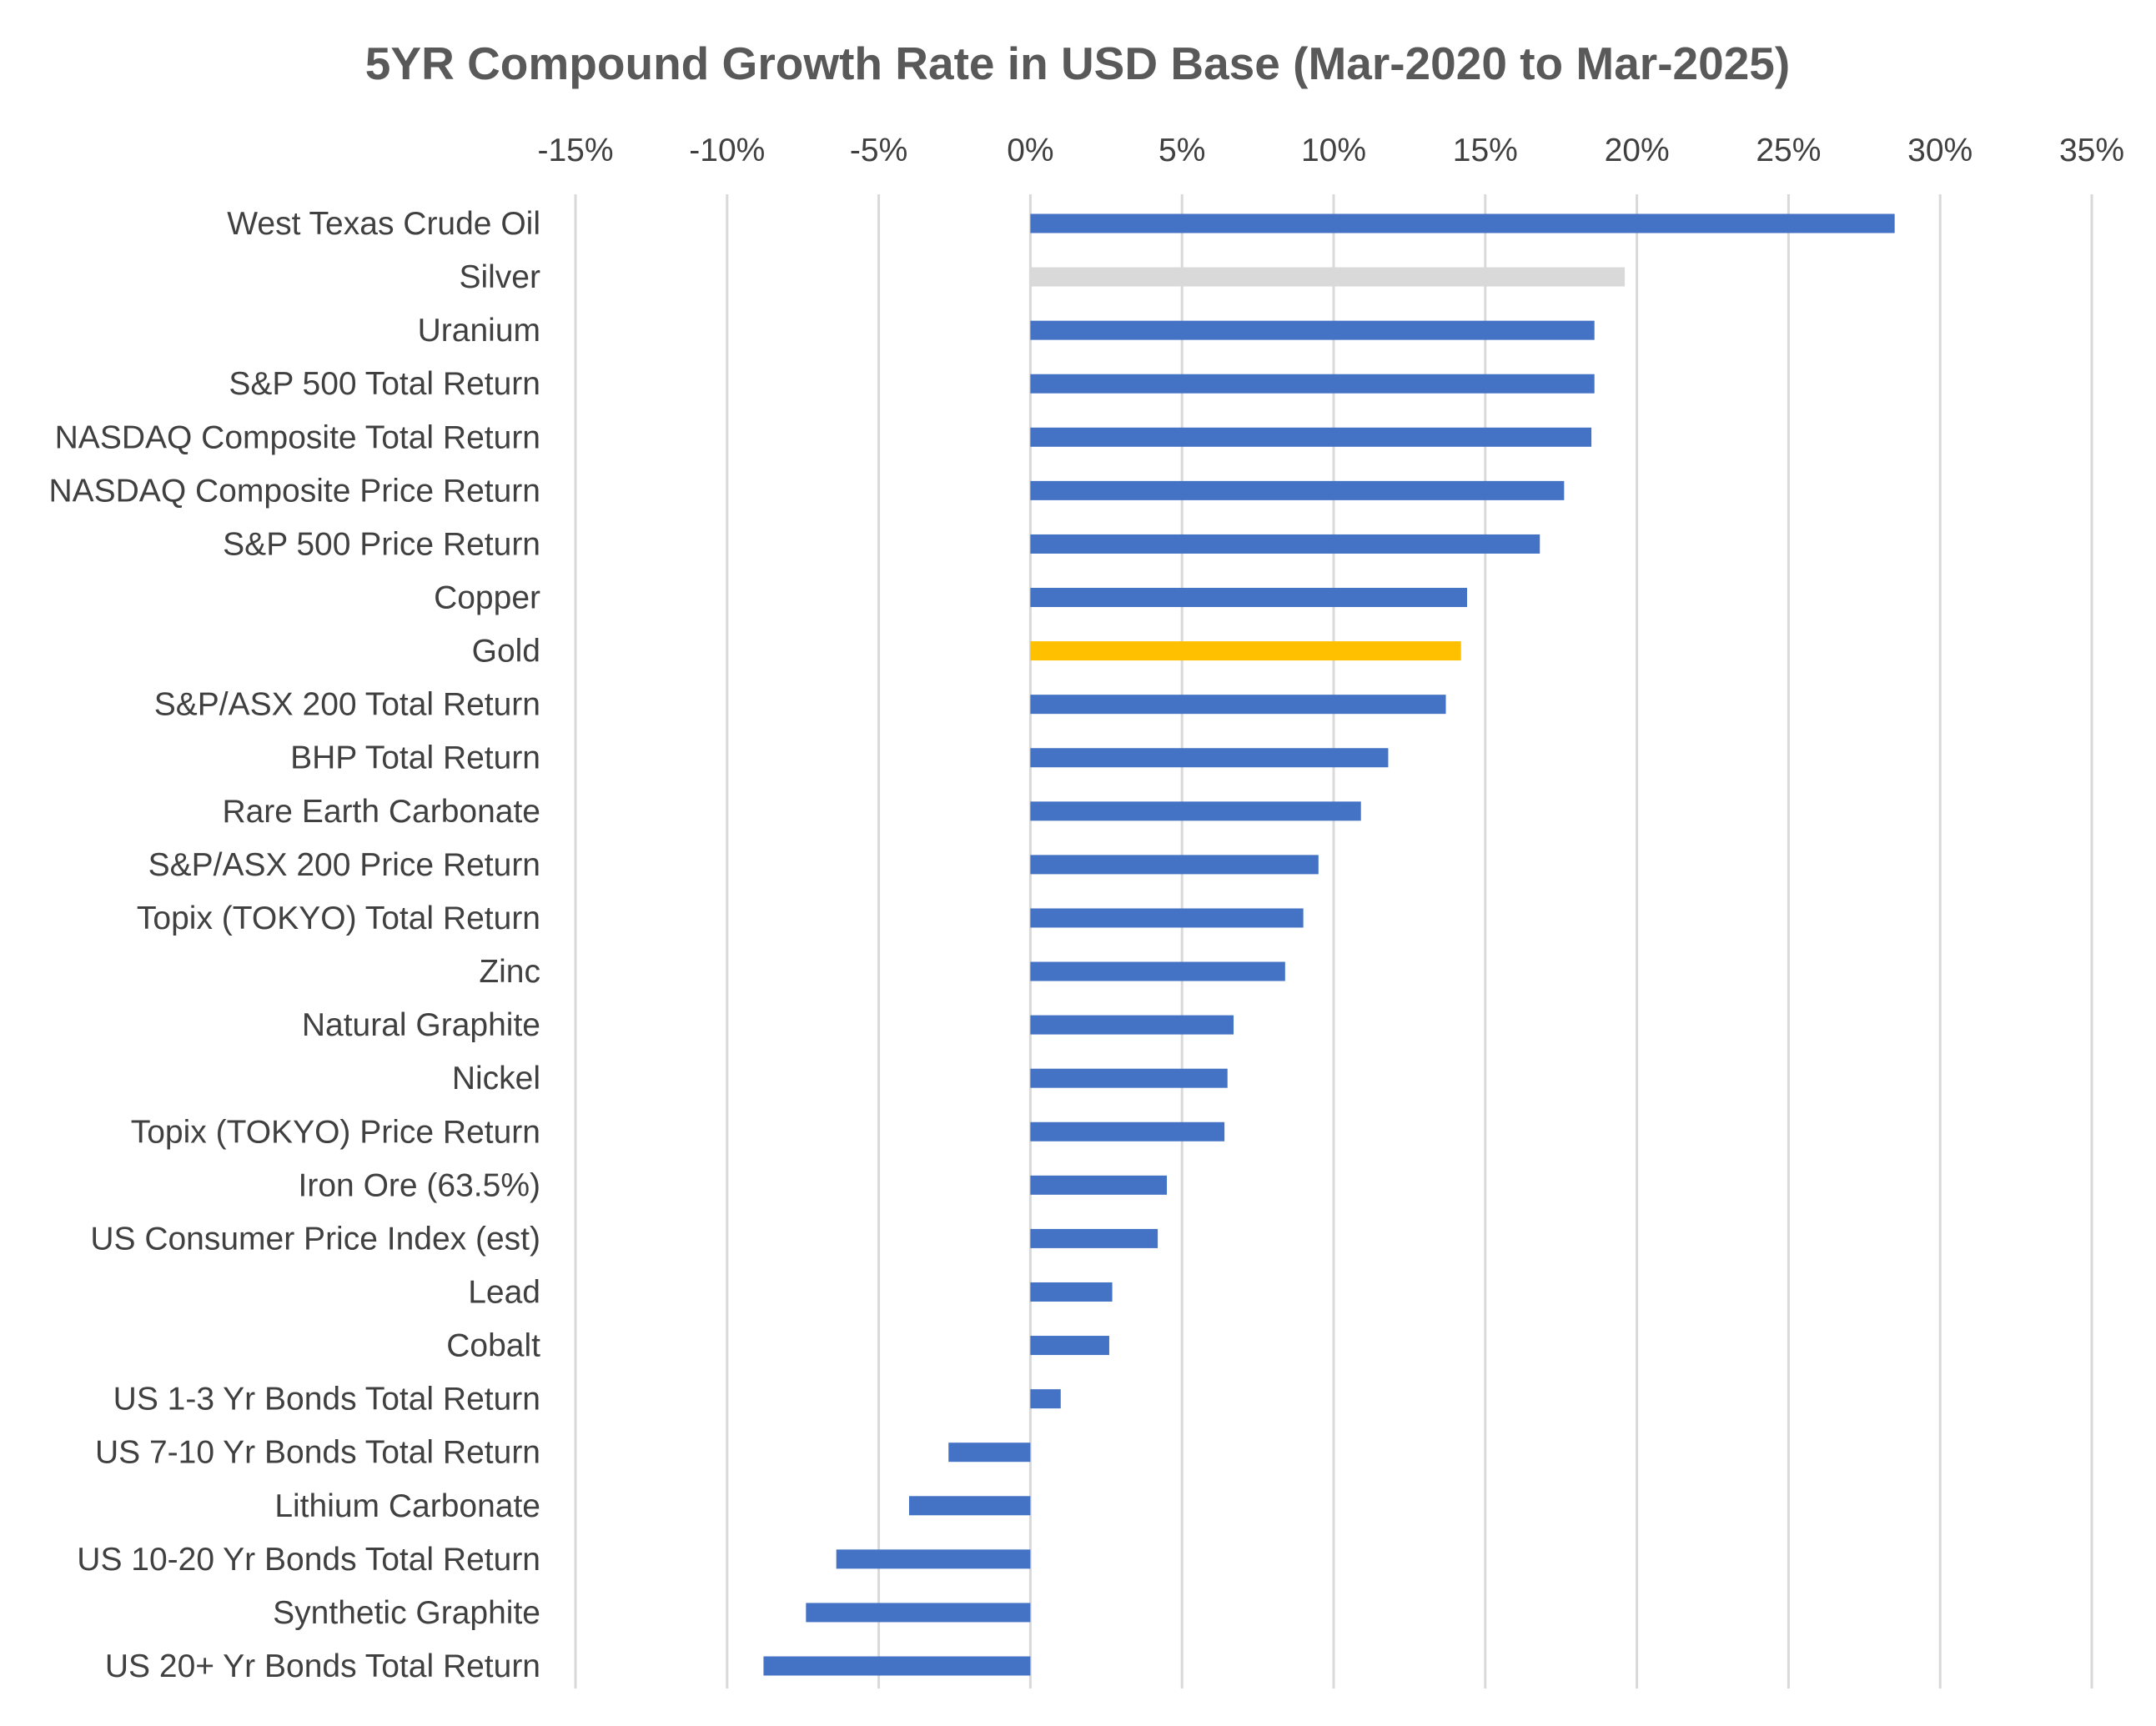 The width and height of the screenshot is (2156, 1726). Describe the element at coordinates (500, 277) in the screenshot. I see `category-label: Silver` at that location.